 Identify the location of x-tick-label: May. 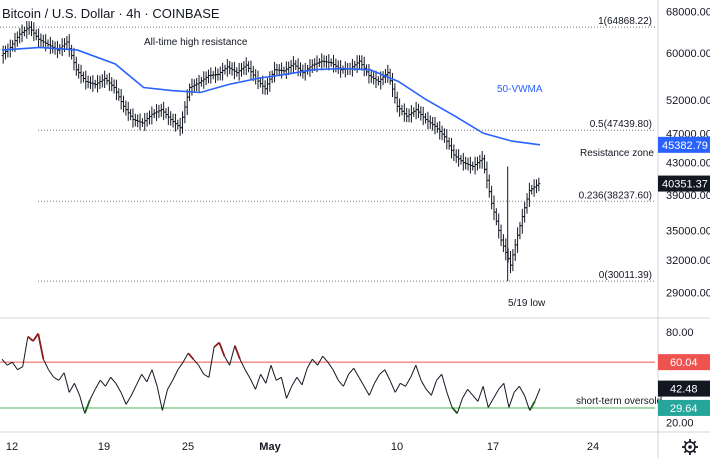
(270, 447).